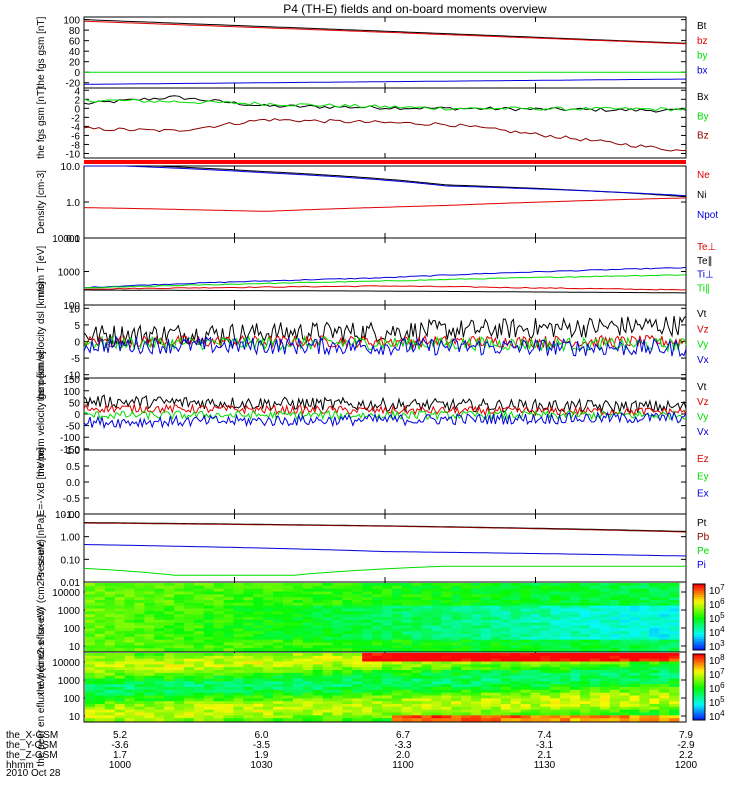 Image resolution: width=750 pixels, height=800 pixels. Describe the element at coordinates (703, 175) in the screenshot. I see `legend-label: Ne` at that location.